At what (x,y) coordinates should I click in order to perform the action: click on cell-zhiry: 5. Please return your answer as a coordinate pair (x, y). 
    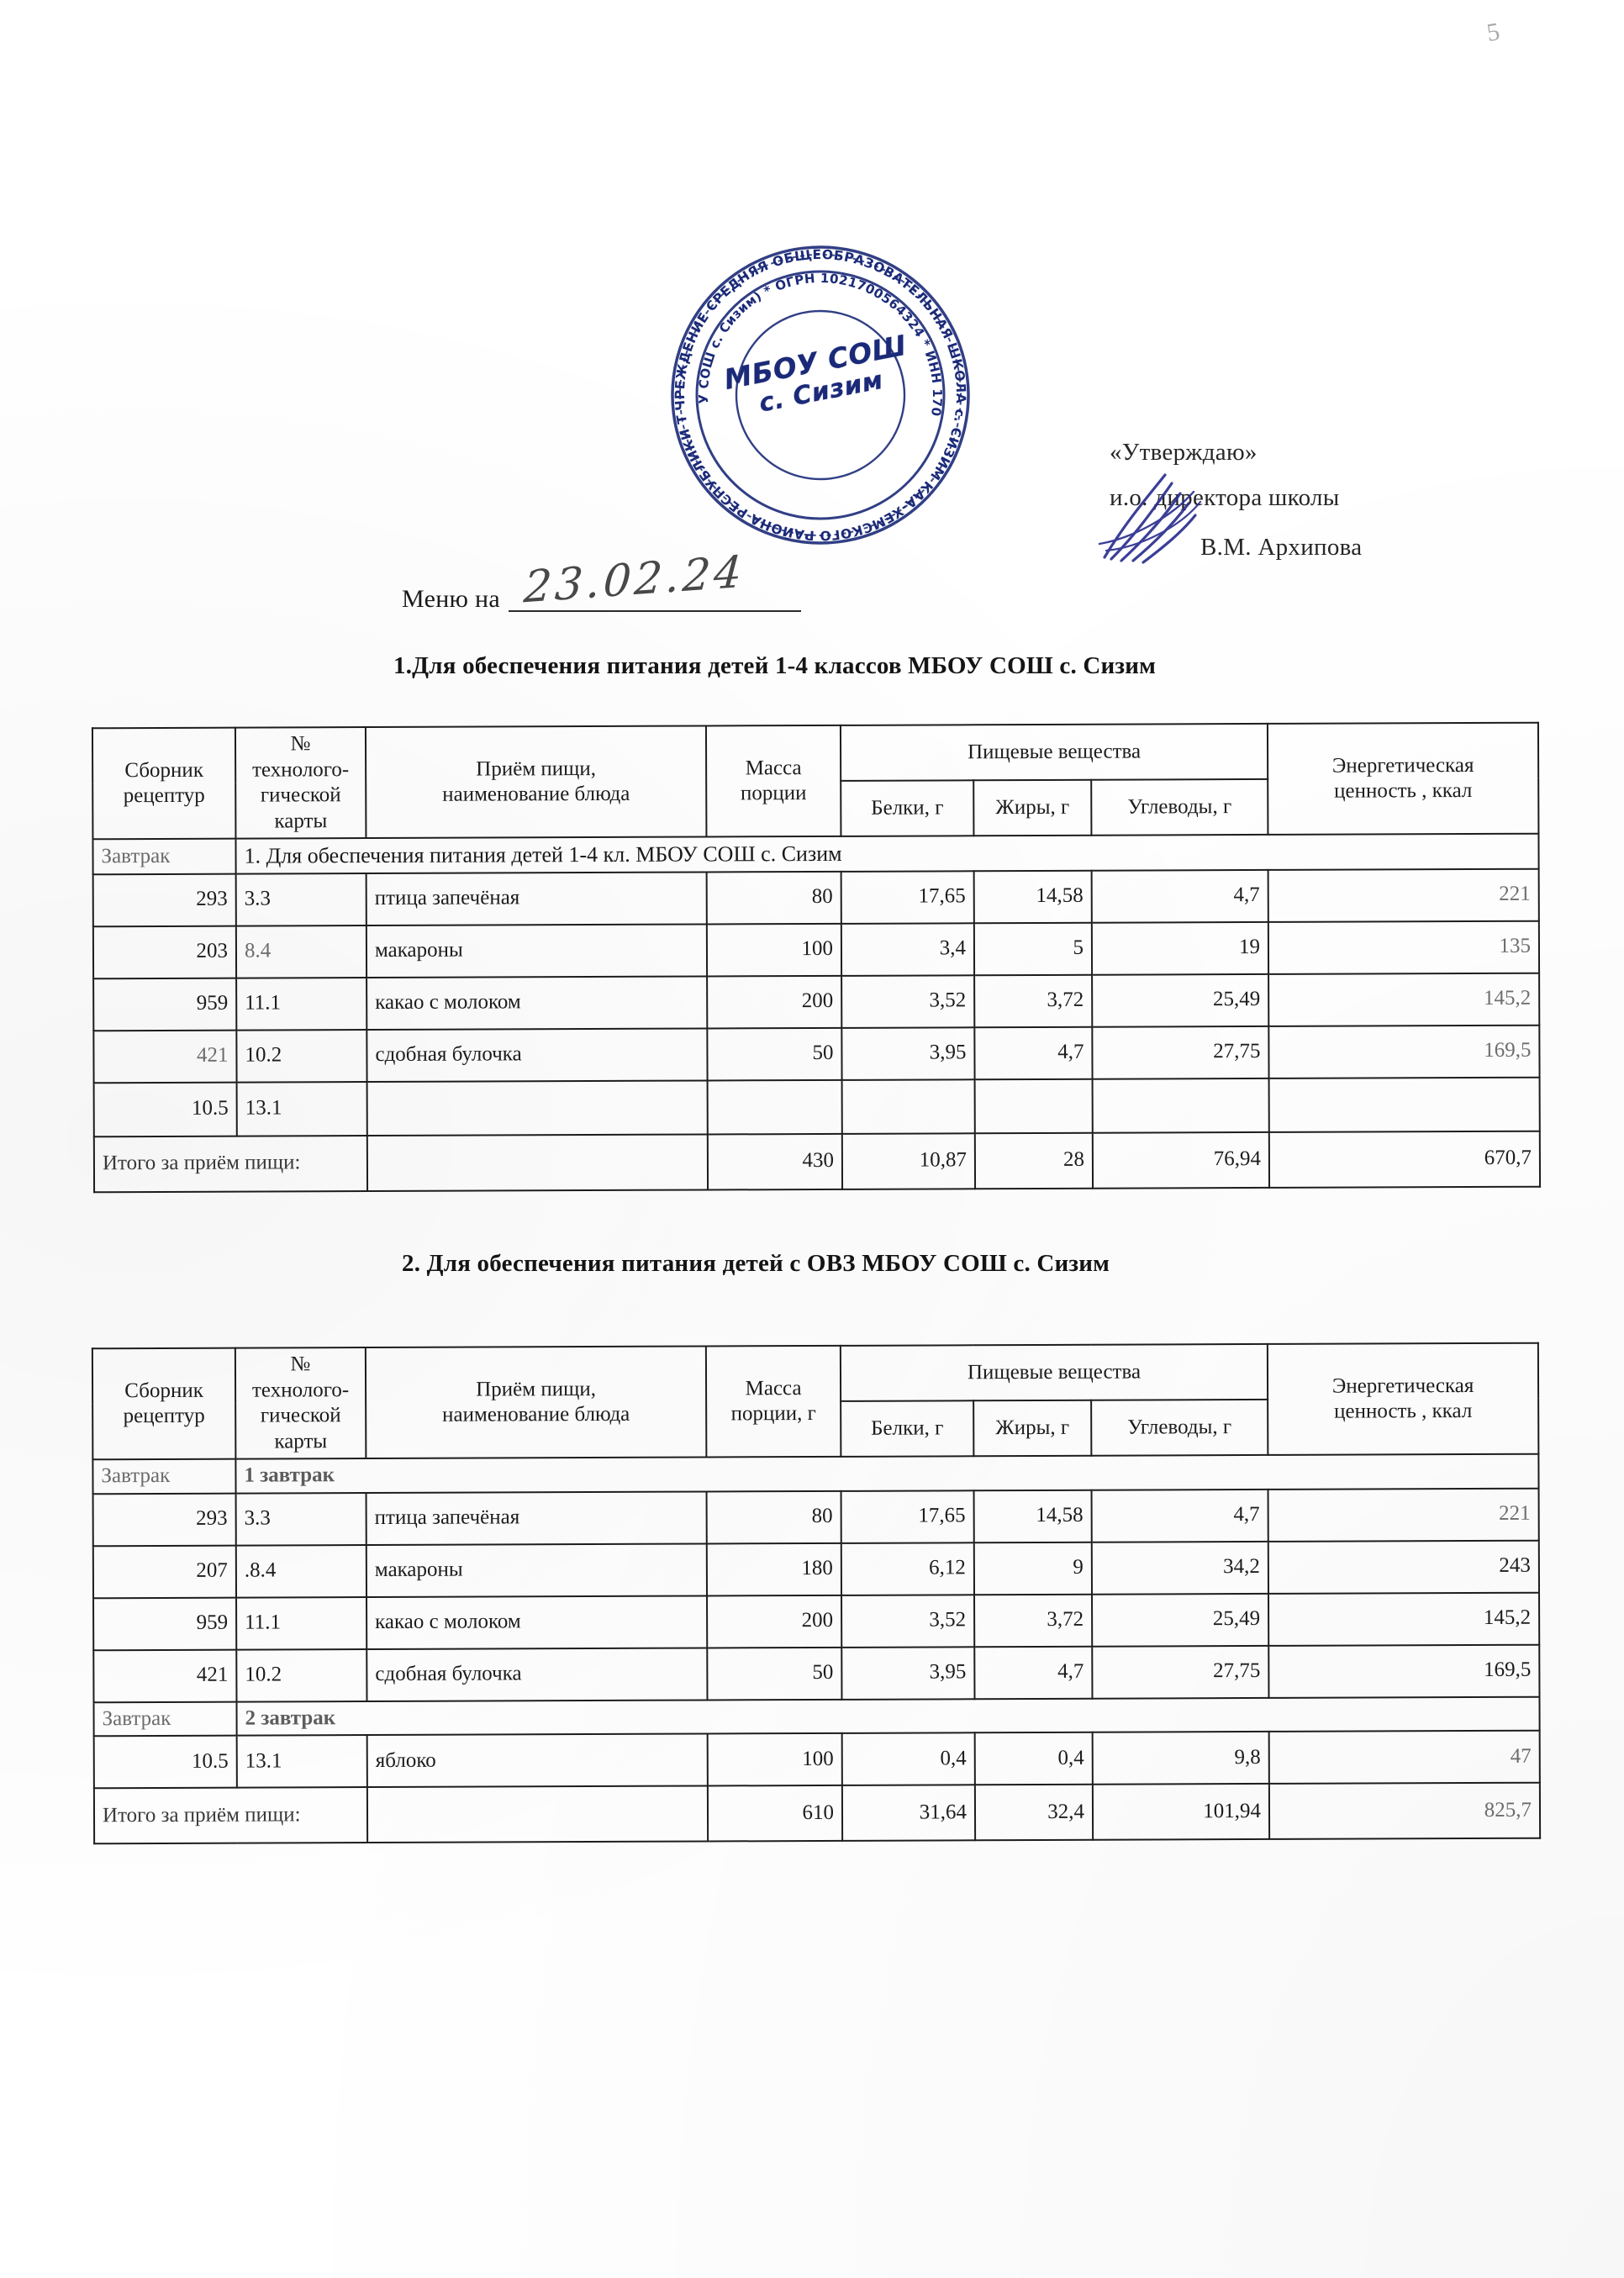
    Looking at the image, I should click on (1033, 948).